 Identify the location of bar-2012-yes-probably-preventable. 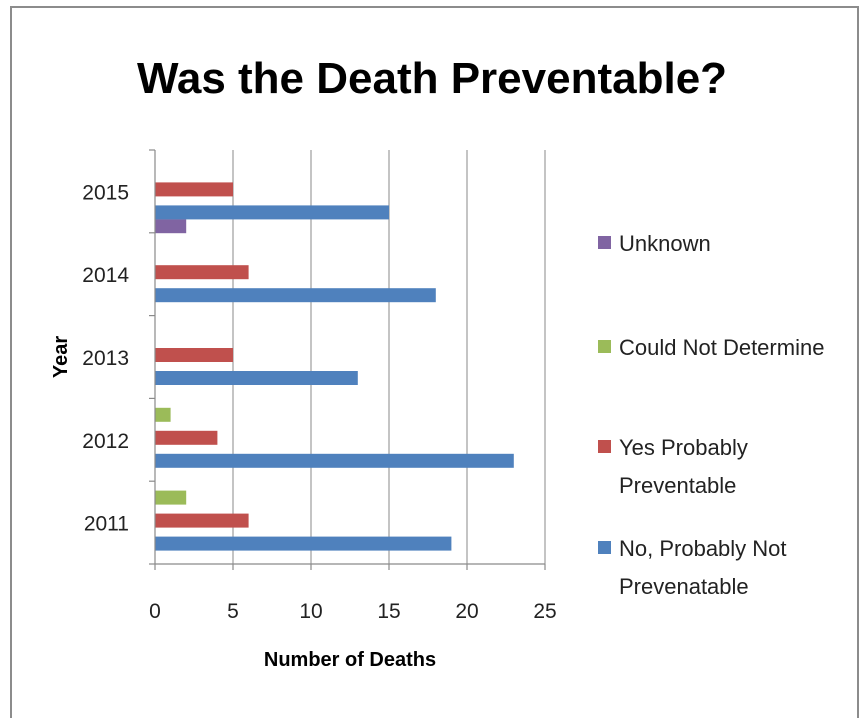
(186, 437).